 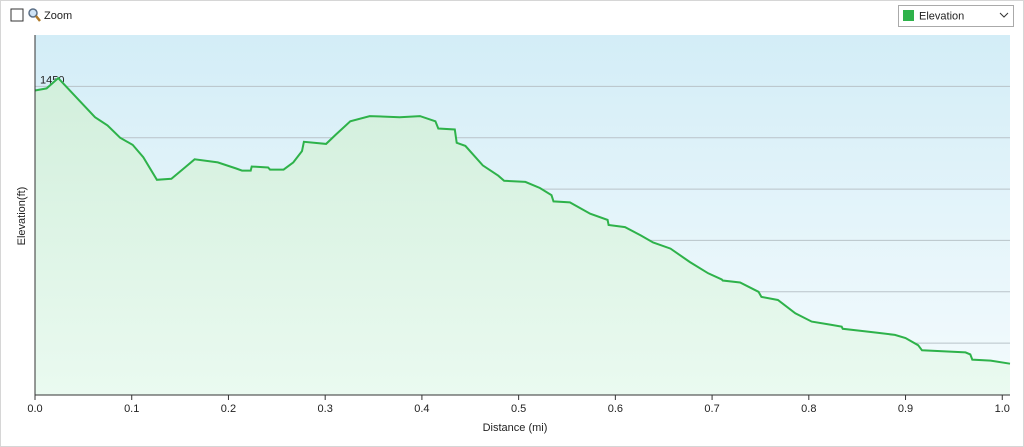 What do you see at coordinates (228, 409) in the screenshot?
I see `x-tick-label: 0.2` at bounding box center [228, 409].